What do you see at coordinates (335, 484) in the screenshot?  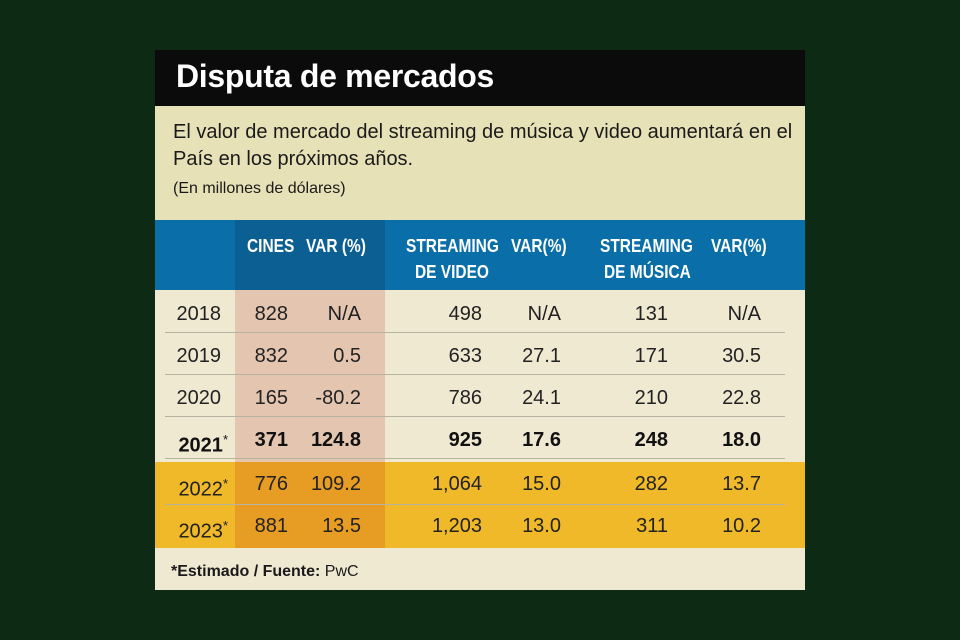 I see `cell-cines-var: 109.2` at bounding box center [335, 484].